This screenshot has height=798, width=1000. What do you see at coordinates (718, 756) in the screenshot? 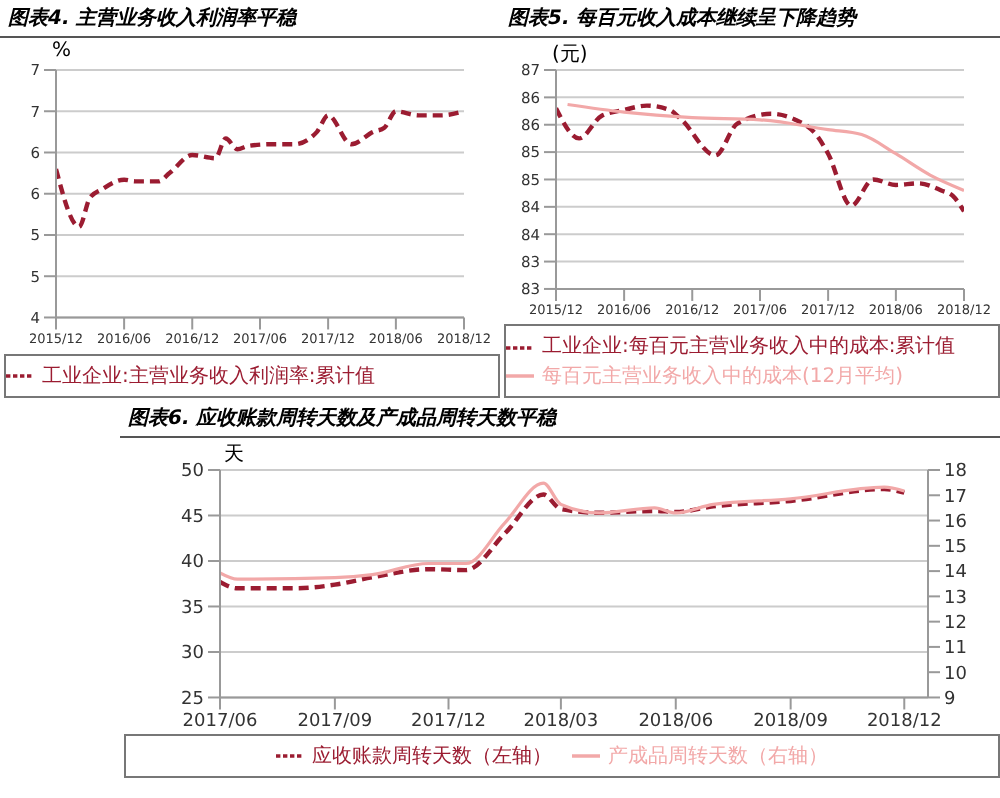
I see `legend-label: 产成品周转天数（右轴）` at bounding box center [718, 756].